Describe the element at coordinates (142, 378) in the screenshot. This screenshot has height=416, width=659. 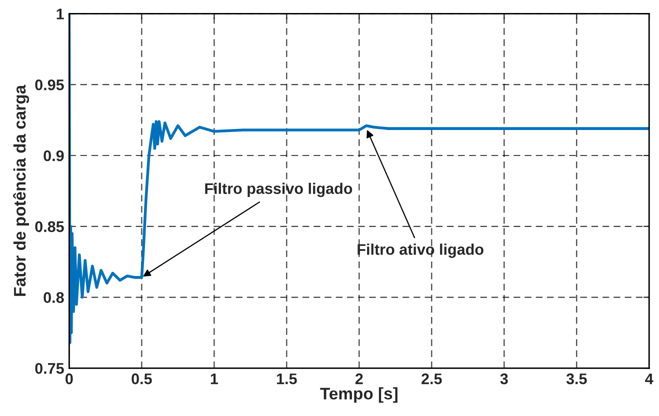
I see `x-tick-label: 0.5` at that location.